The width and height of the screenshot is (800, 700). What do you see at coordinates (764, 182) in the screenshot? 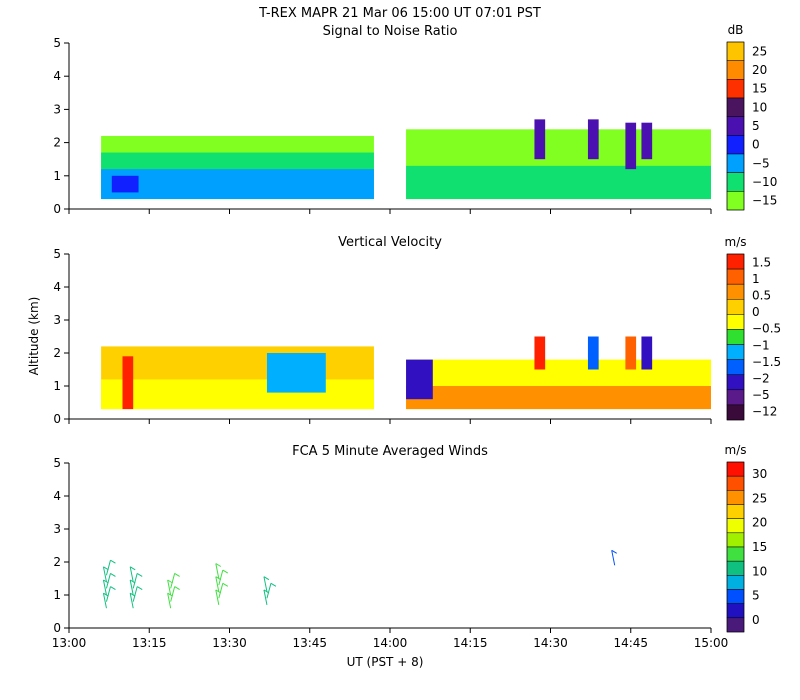
I see `colorbar-label: −10` at bounding box center [764, 182].